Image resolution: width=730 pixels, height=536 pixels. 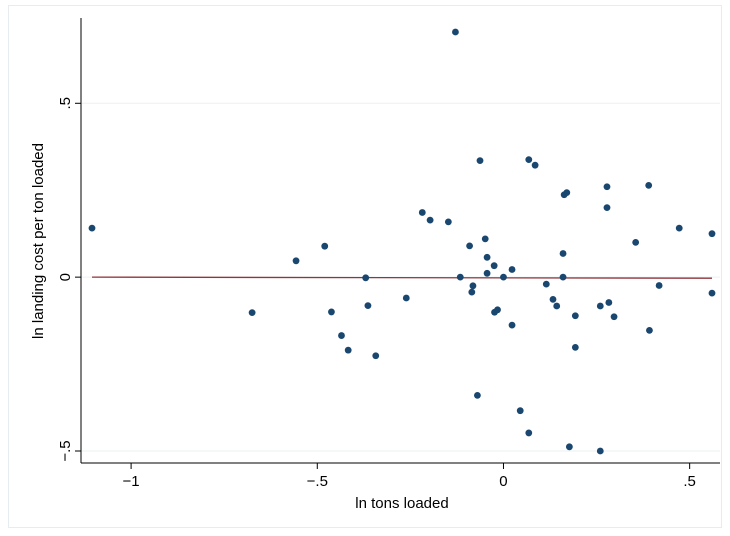 I want to click on fit-layer, so click(x=402, y=277).